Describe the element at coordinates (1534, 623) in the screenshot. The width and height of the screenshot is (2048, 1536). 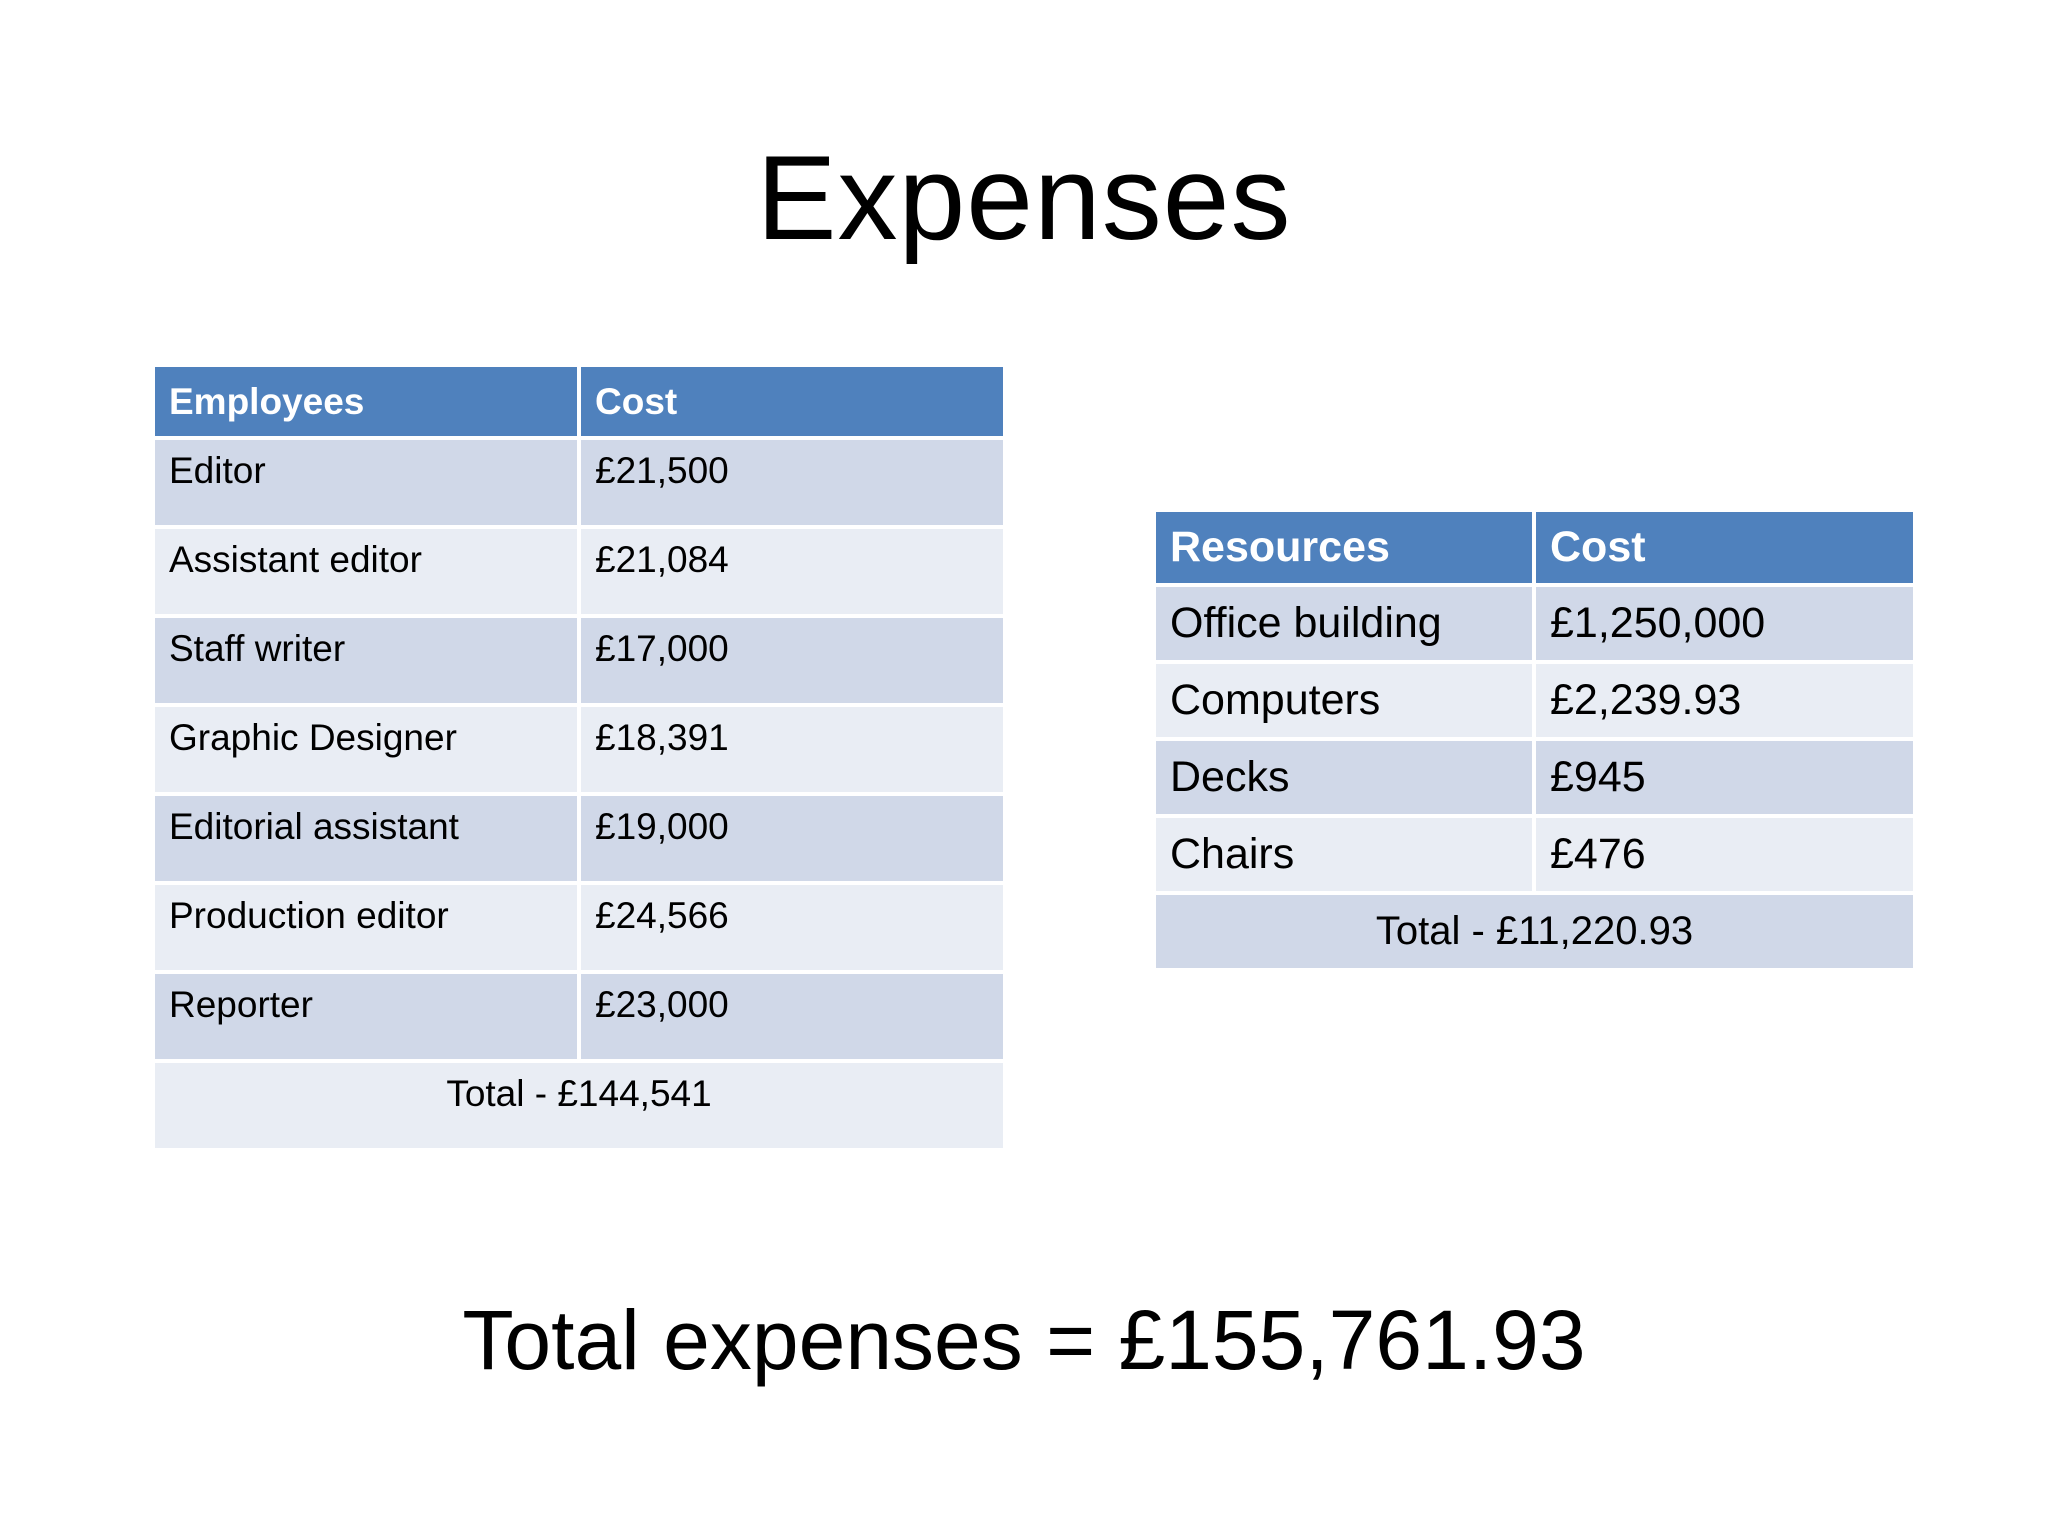
I see `table-row: Office building £1,250,000` at that location.